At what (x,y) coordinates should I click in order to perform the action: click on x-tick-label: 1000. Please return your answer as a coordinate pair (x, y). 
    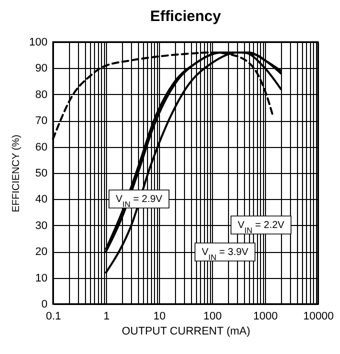
    Looking at the image, I should click on (265, 316).